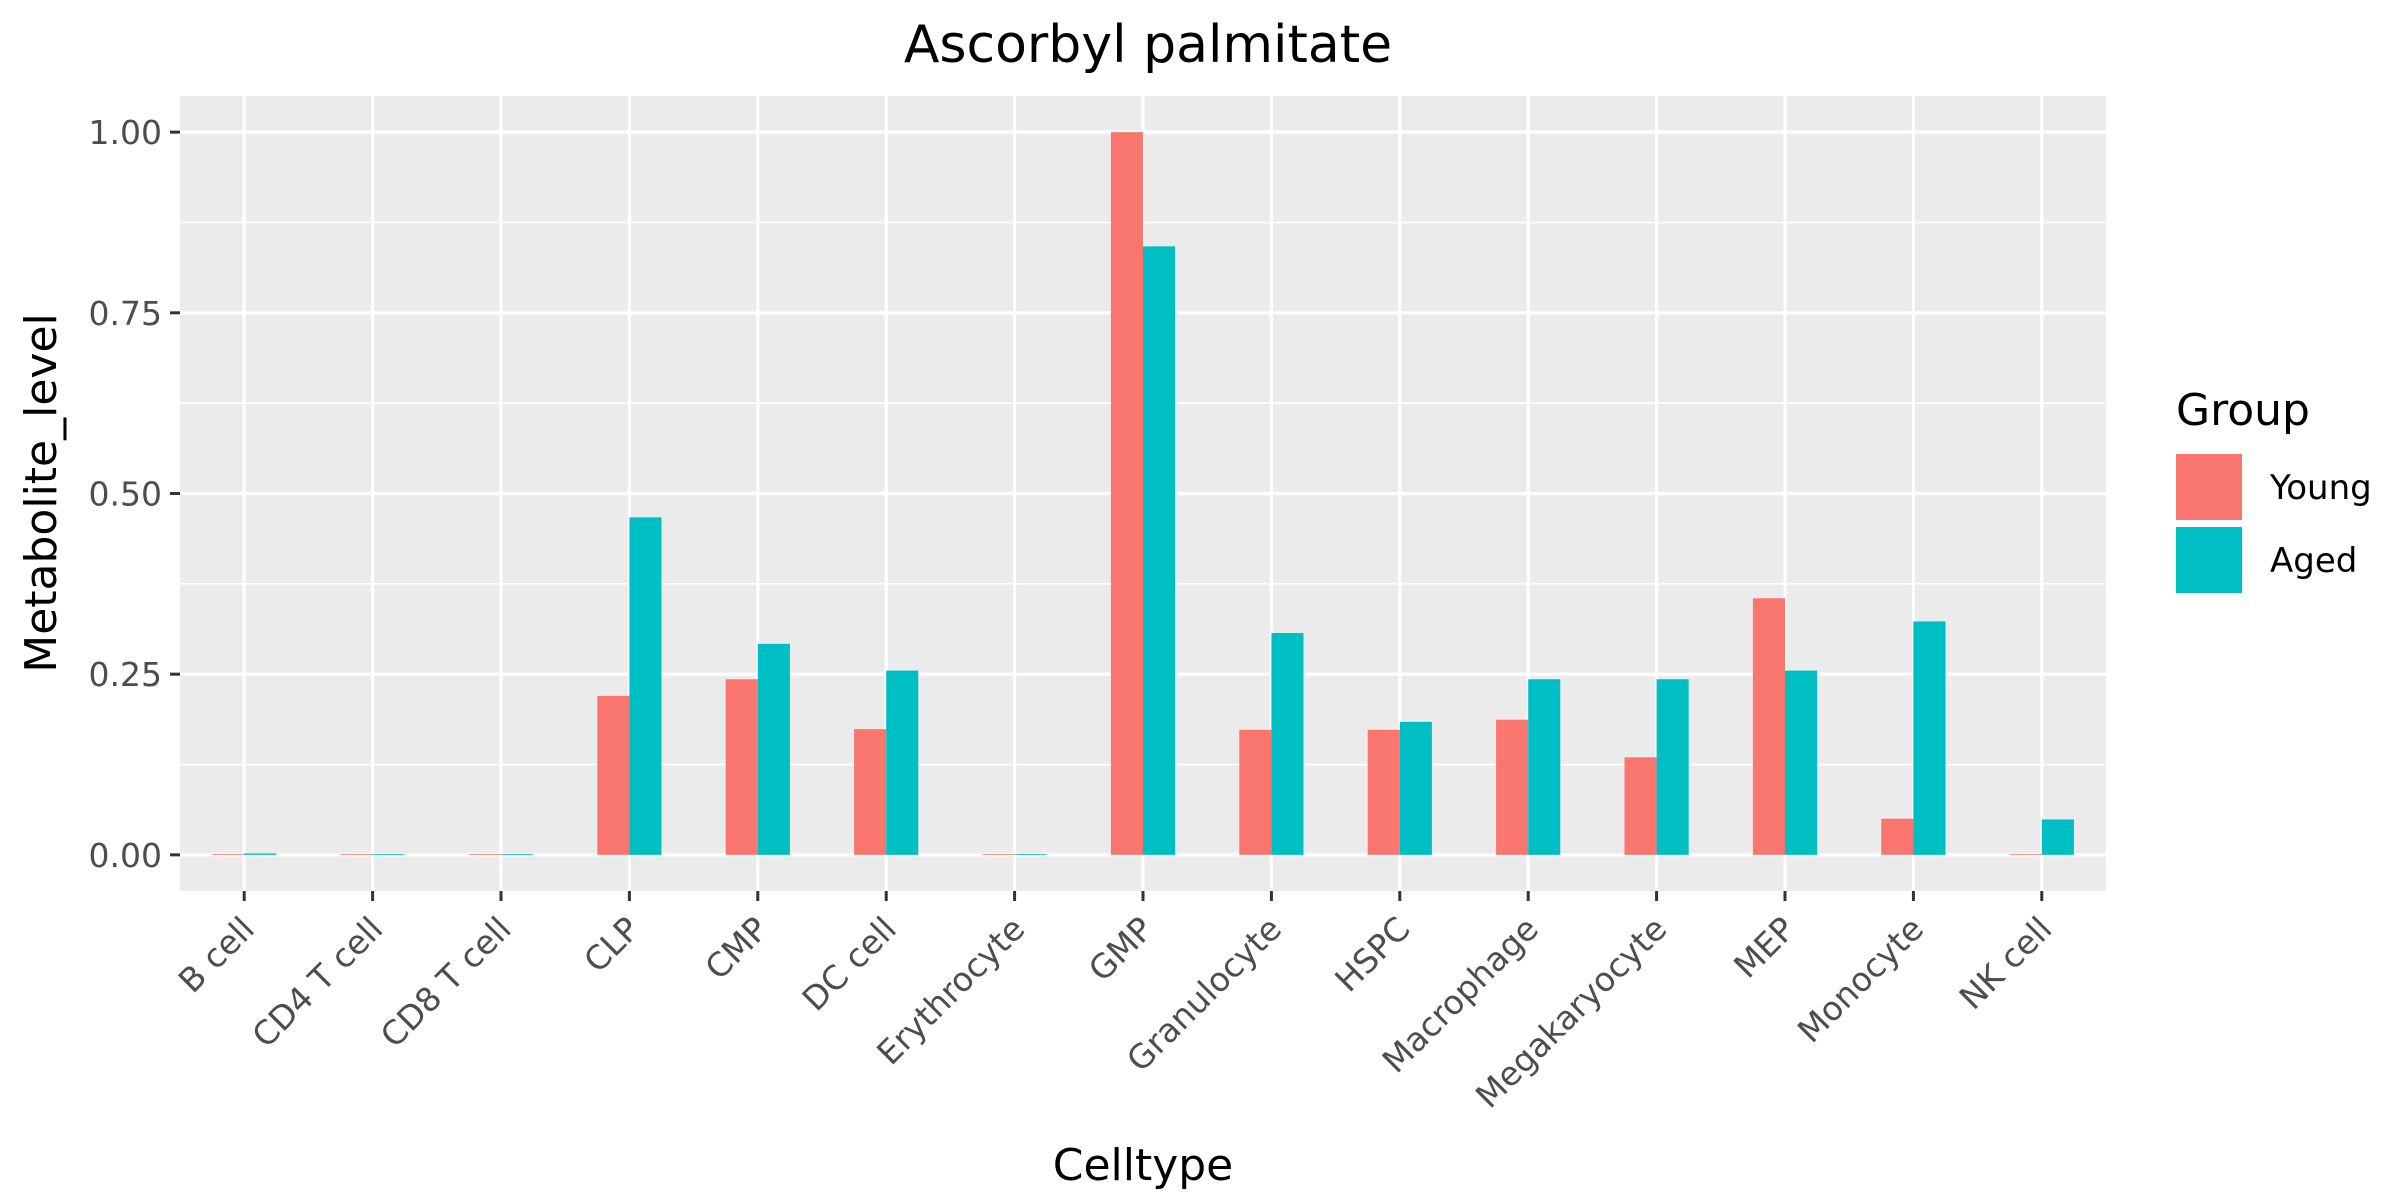  What do you see at coordinates (2209, 560) in the screenshot?
I see `legend-key-aged` at bounding box center [2209, 560].